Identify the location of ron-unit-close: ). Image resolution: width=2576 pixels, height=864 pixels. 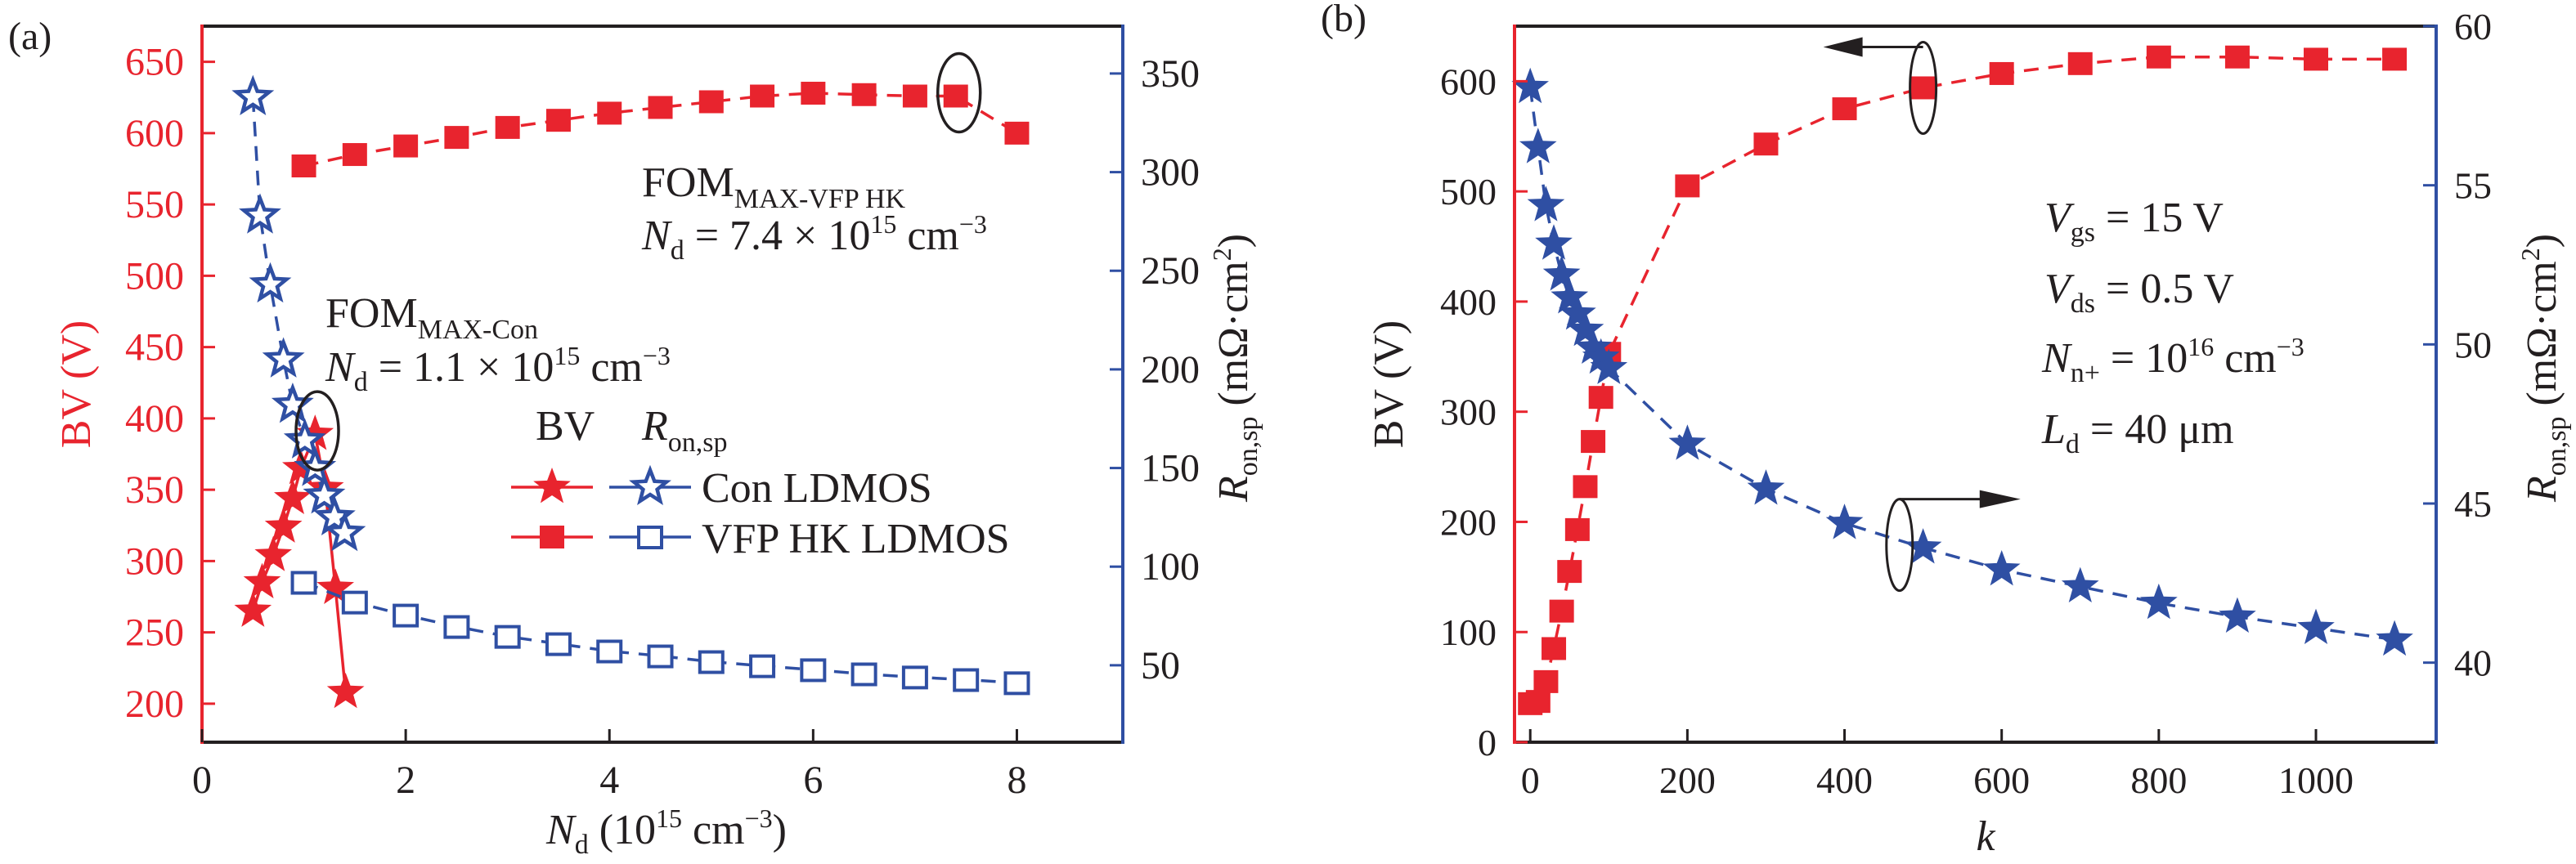
(1233, 241).